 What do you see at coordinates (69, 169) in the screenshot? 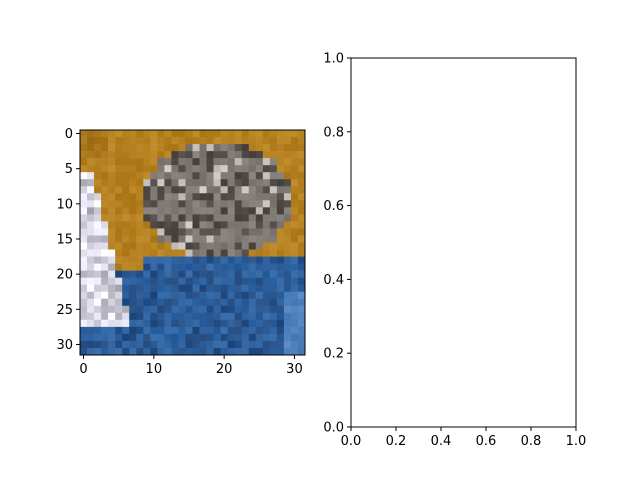
I see `y-tick-label: 5` at bounding box center [69, 169].